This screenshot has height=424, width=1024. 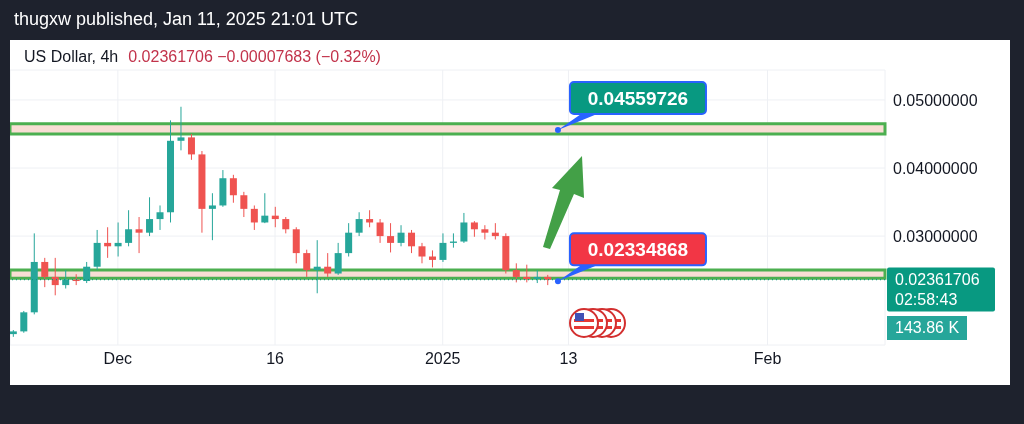 What do you see at coordinates (638, 250) in the screenshot?
I see `annotation: 0.02334868` at bounding box center [638, 250].